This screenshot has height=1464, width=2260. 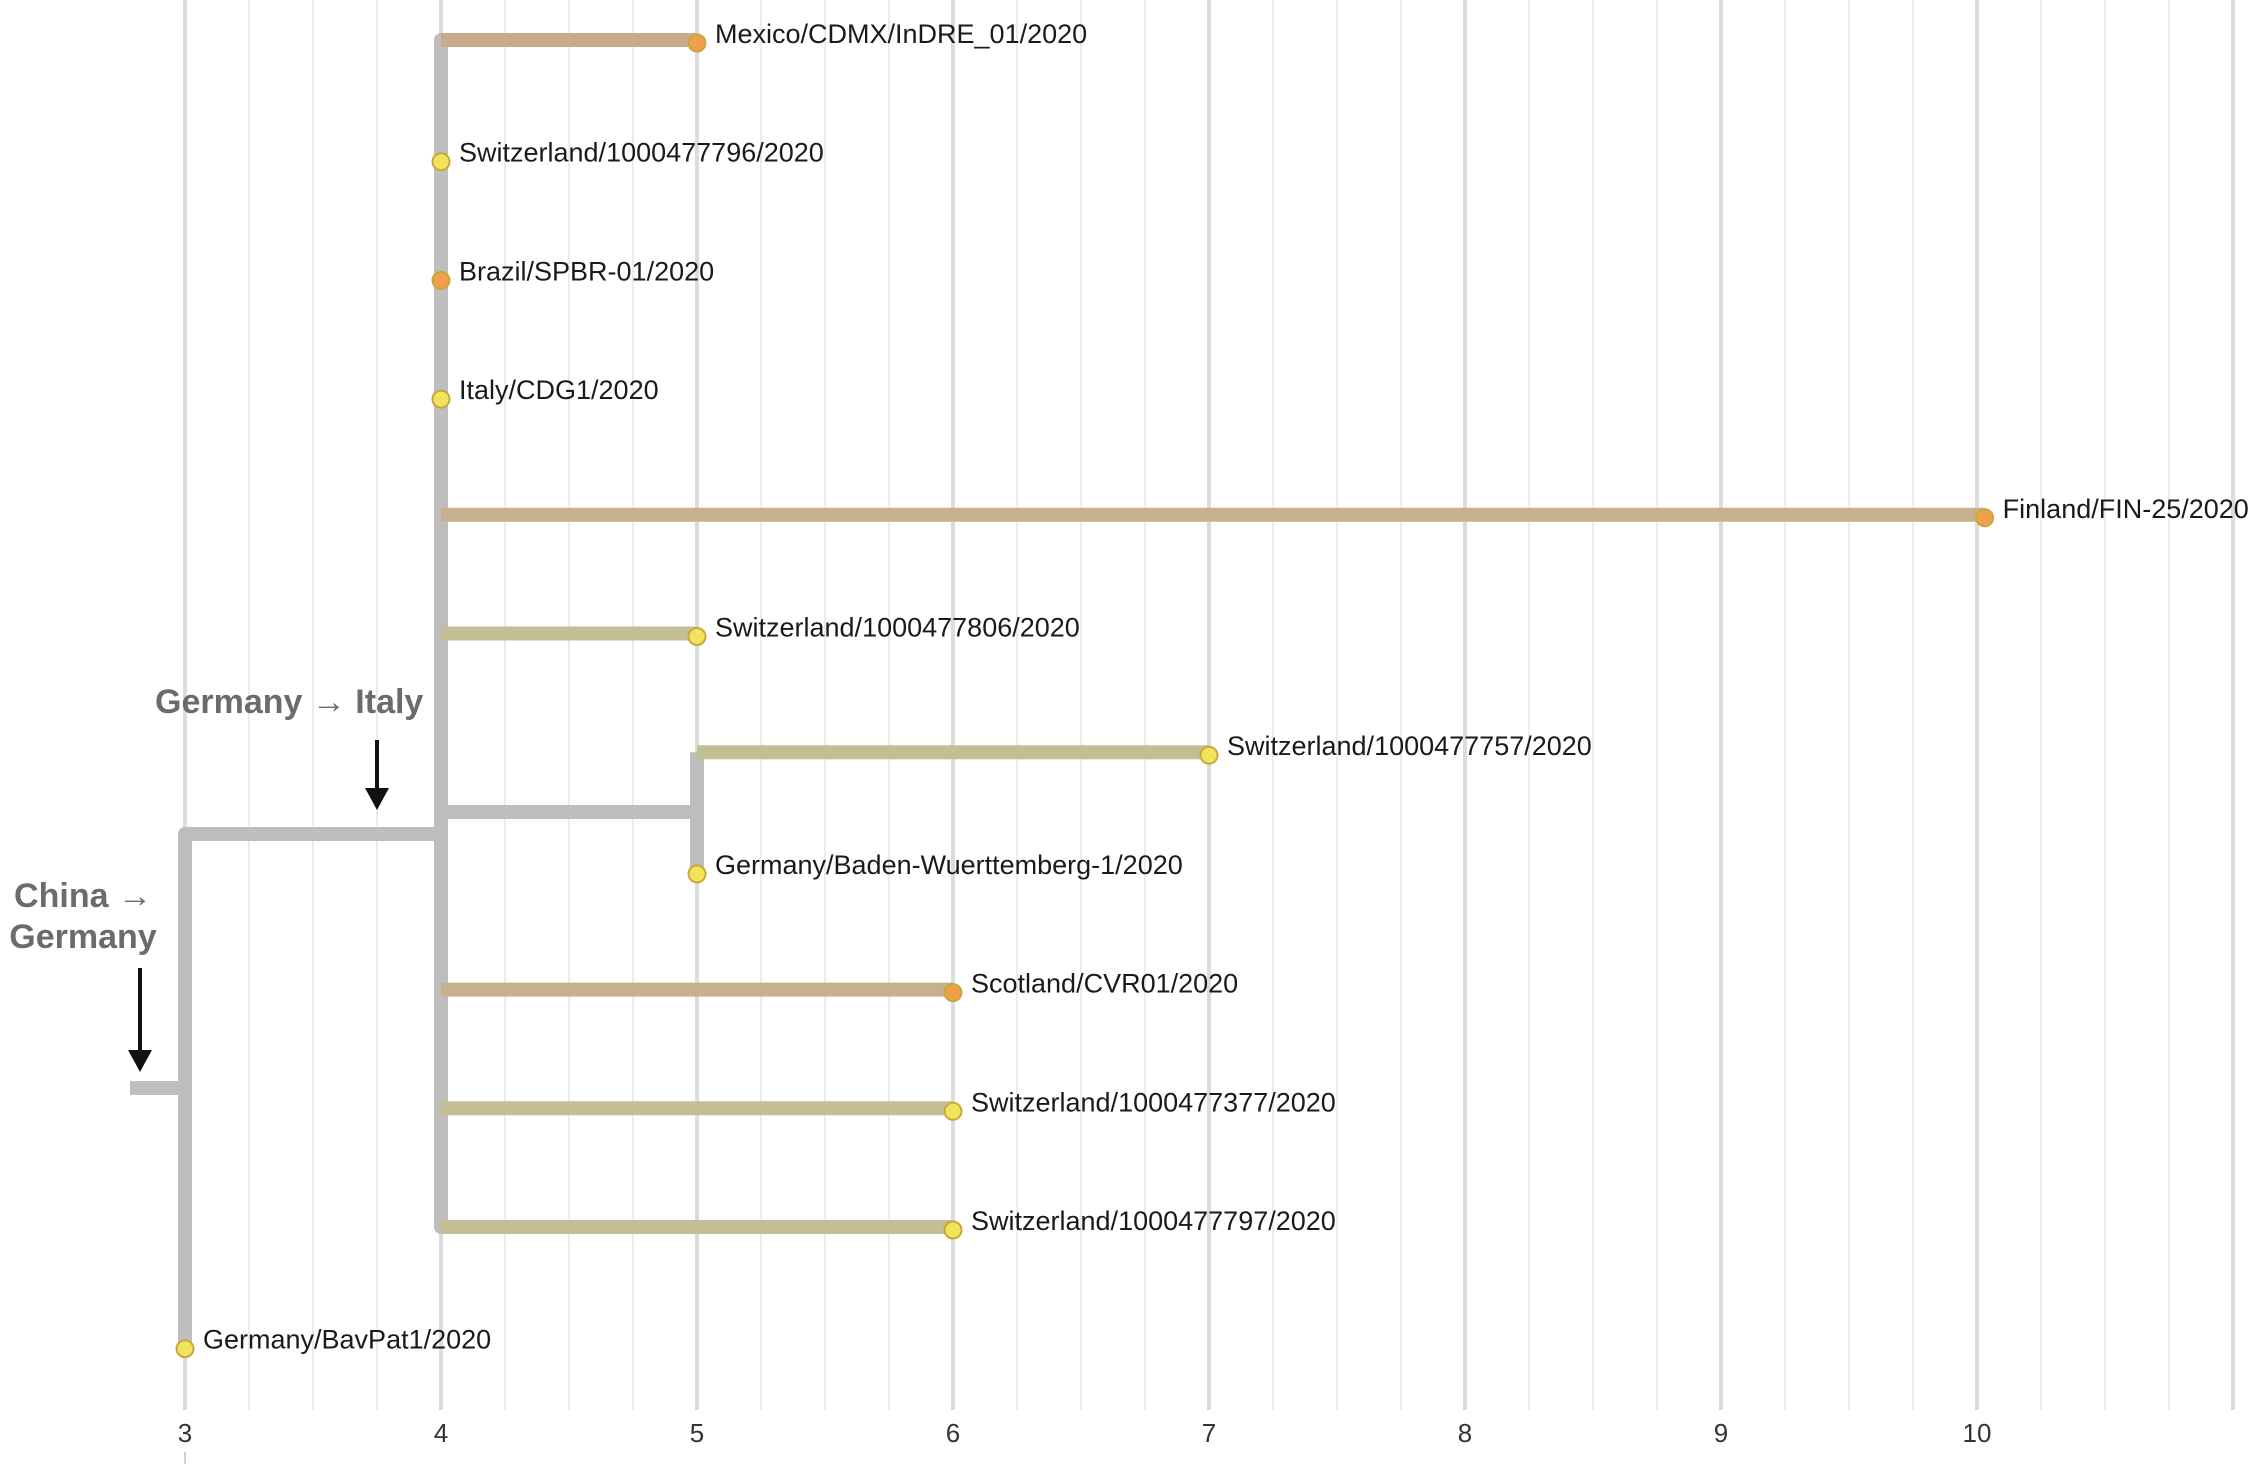 What do you see at coordinates (586, 271) in the screenshot?
I see `tip-label: Brazil/SPBR-01/2020` at bounding box center [586, 271].